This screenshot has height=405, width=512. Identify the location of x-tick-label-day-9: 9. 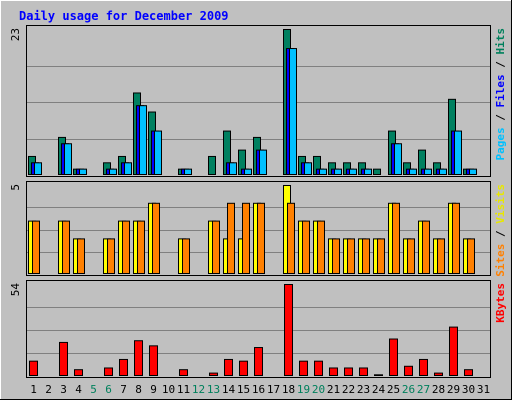
(153, 389).